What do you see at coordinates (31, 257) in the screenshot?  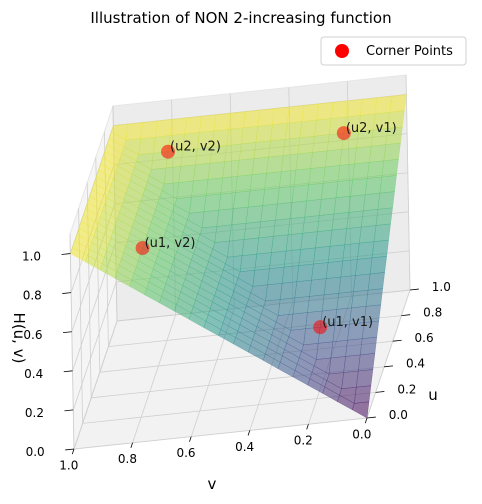 I see `z-tick-label: 1.0` at bounding box center [31, 257].